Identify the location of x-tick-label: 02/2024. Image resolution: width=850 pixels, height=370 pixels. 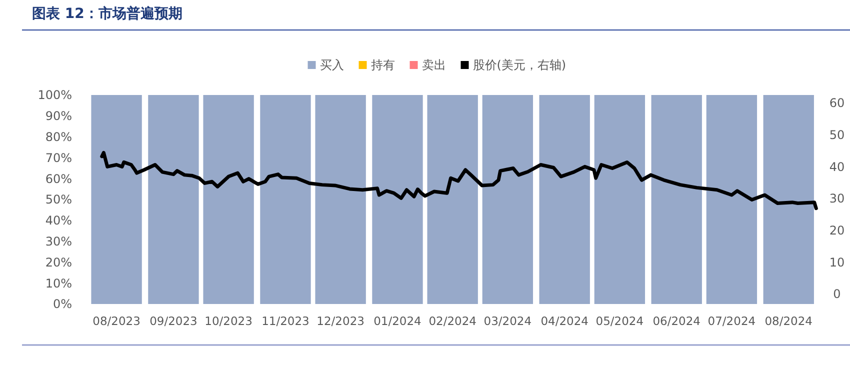
(452, 321).